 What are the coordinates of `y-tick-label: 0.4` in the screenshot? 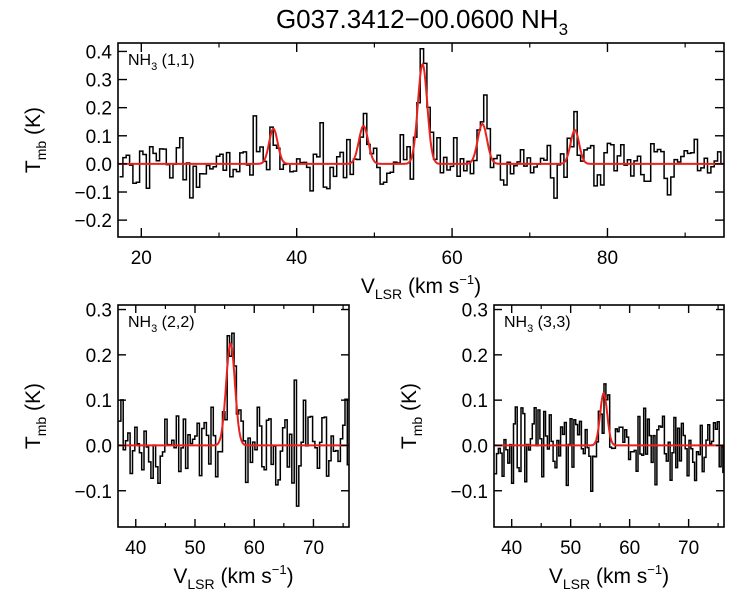 It's located at (99, 52).